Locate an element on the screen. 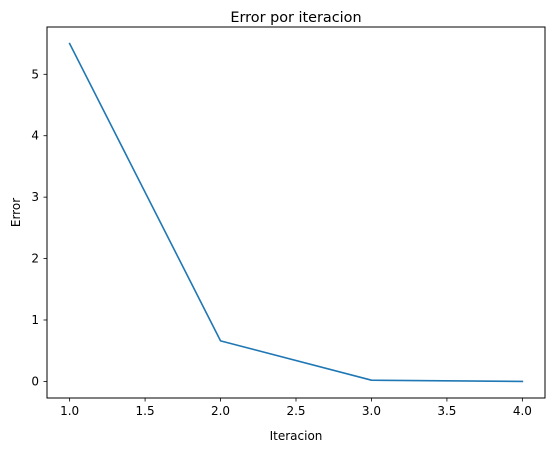  y-axis-label: Error is located at coordinates (16, 212).